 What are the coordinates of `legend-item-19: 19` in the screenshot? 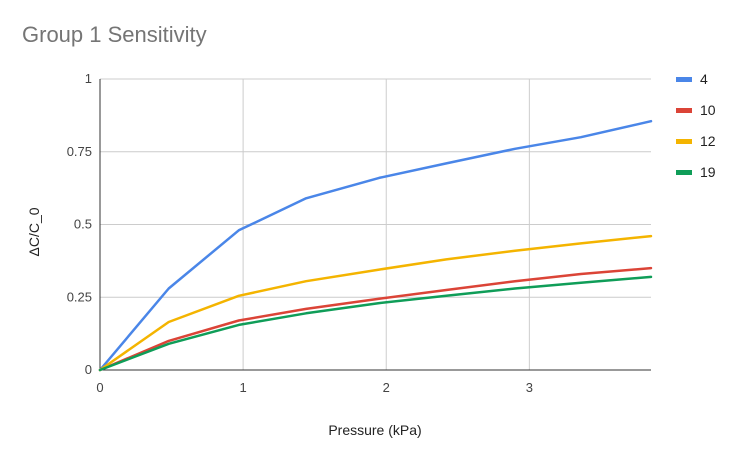 It's located at (696, 172).